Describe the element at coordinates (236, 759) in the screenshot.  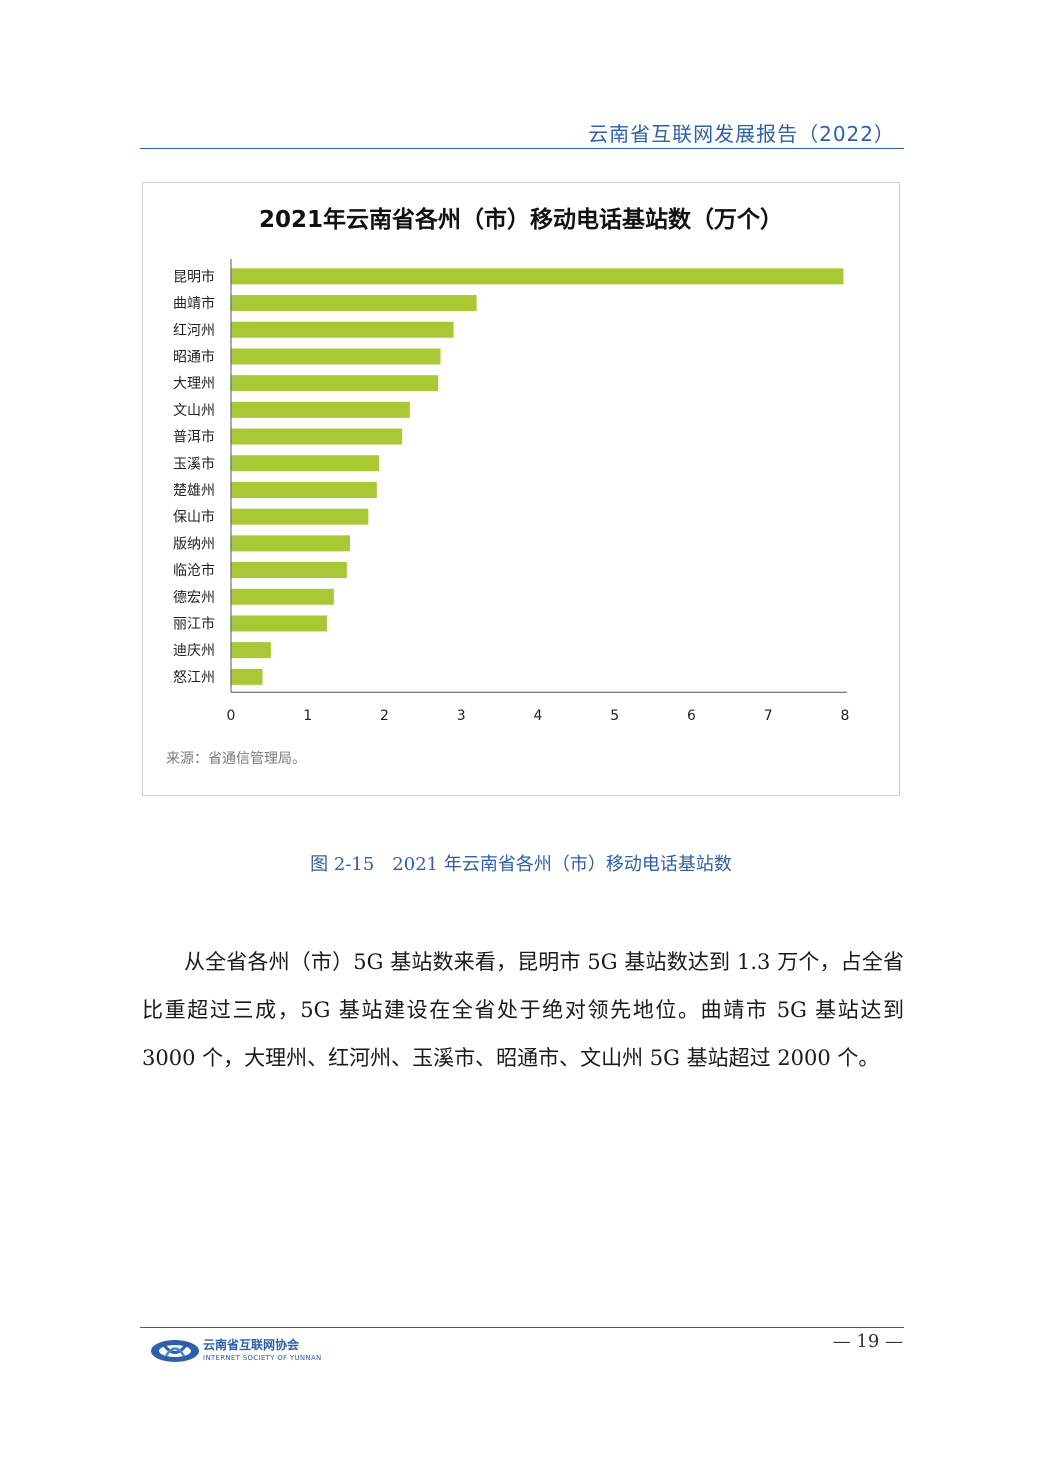
I see `chart-source-note: 来源：省通信管理局。` at that location.